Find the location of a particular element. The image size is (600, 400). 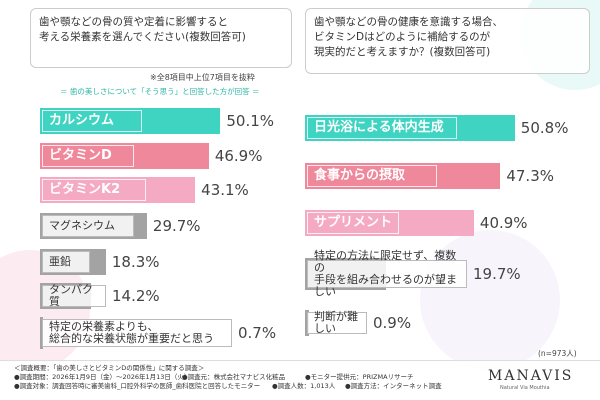

decoration is located at coordinates (490, 300).